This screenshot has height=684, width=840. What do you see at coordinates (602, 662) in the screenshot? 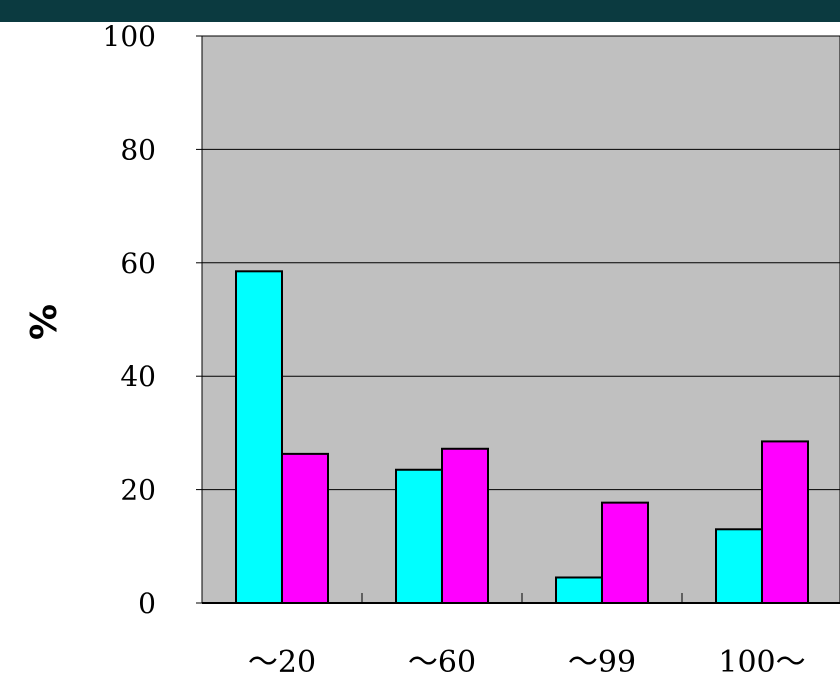
I see `x-category-label: ～99` at bounding box center [602, 662].